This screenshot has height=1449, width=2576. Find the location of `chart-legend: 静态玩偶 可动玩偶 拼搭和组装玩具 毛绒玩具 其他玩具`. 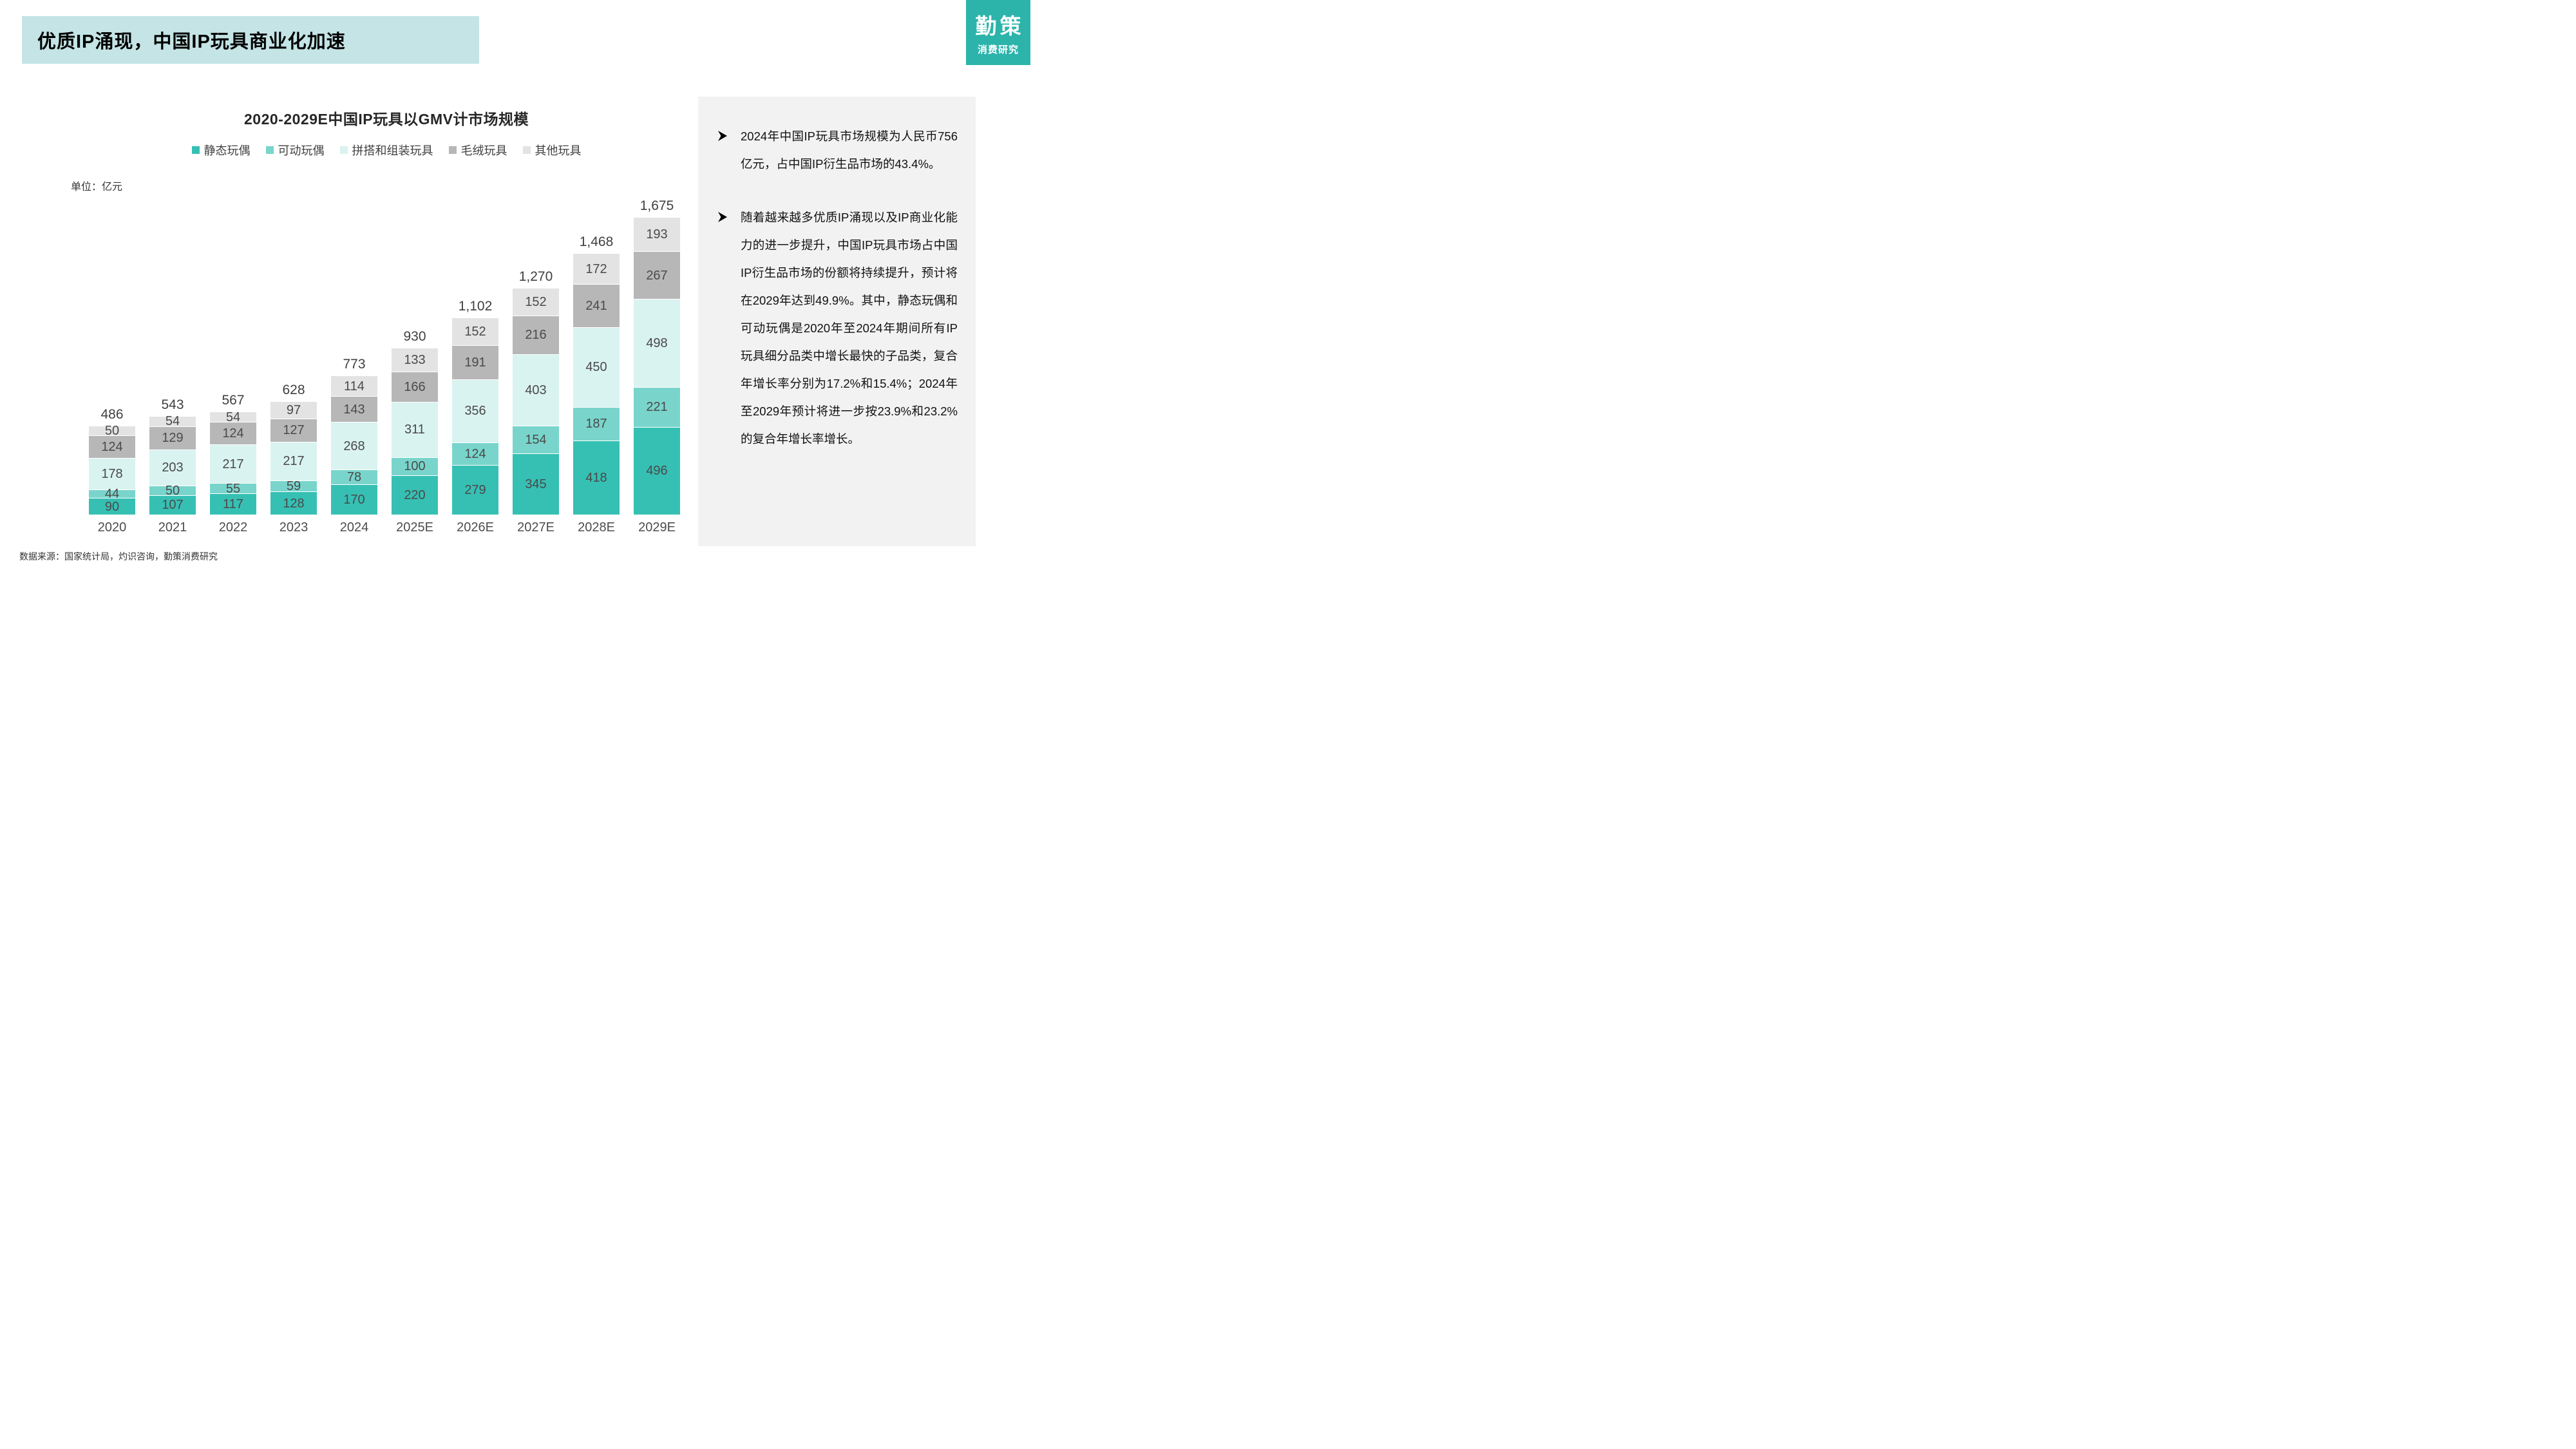

chart-legend: 静态玩偶 可动玩偶 拼搭和组装玩具 毛绒玩具 其他玩具 is located at coordinates (386, 150).